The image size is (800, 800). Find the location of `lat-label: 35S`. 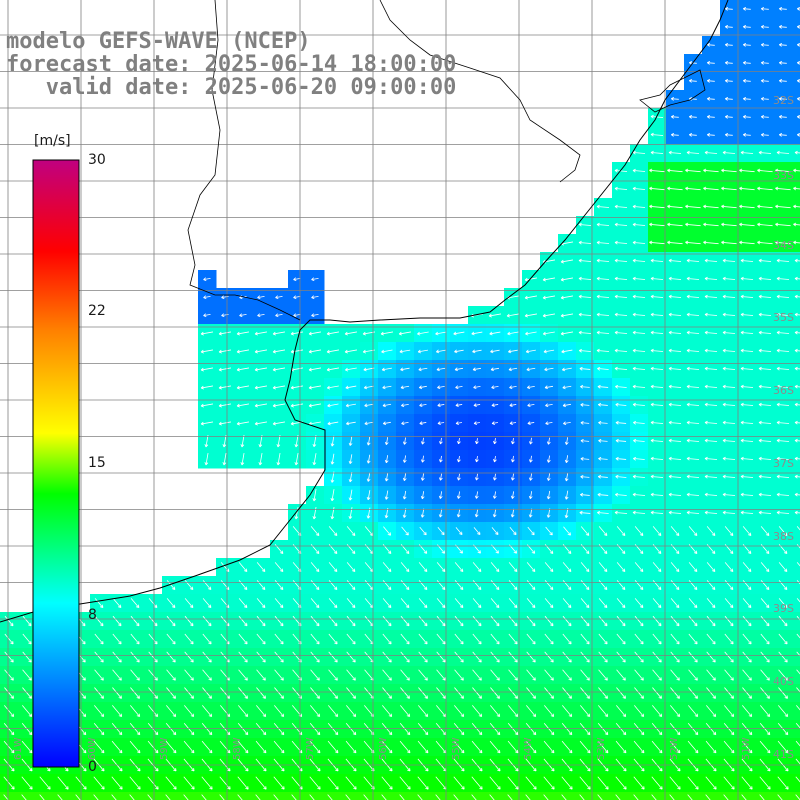

lat-label: 35S is located at coordinates (783, 317).